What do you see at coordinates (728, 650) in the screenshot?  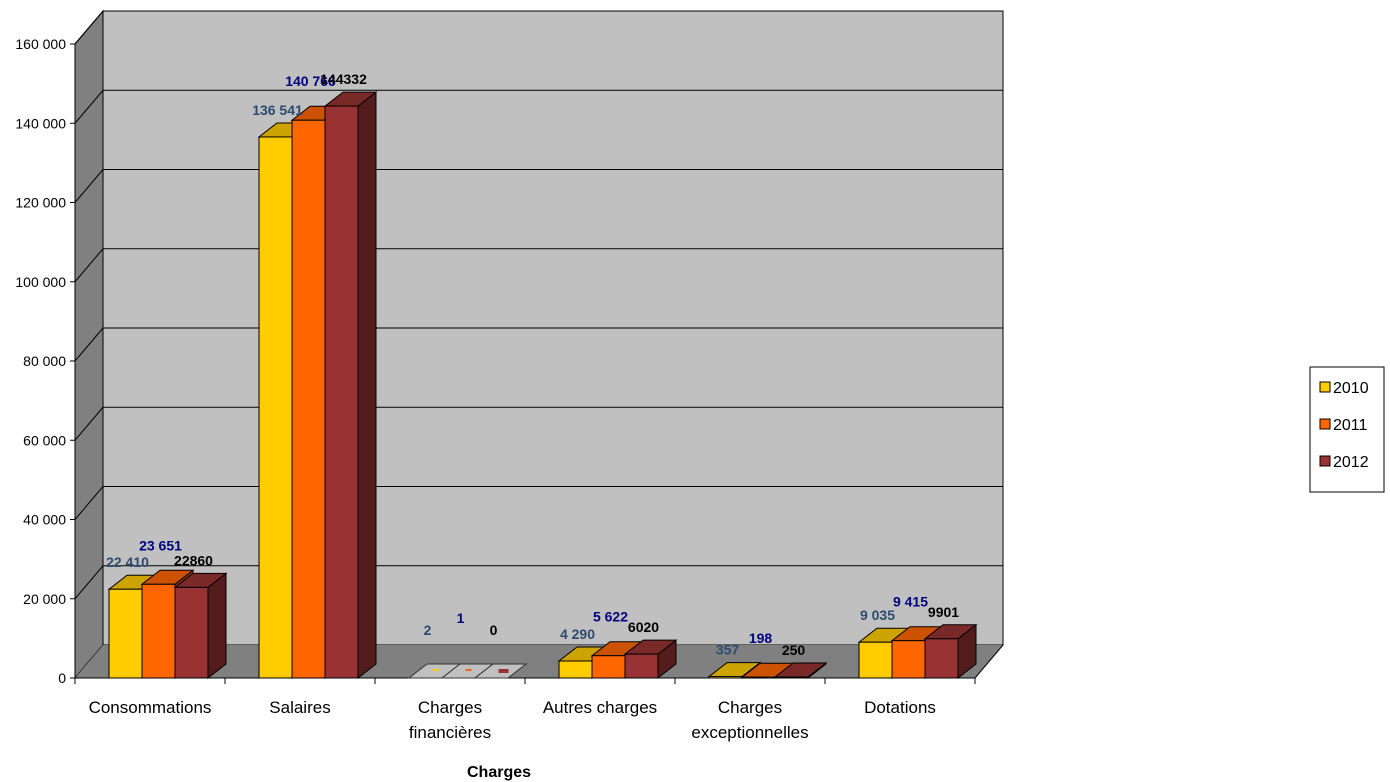 I see `data-label: 357` at bounding box center [728, 650].